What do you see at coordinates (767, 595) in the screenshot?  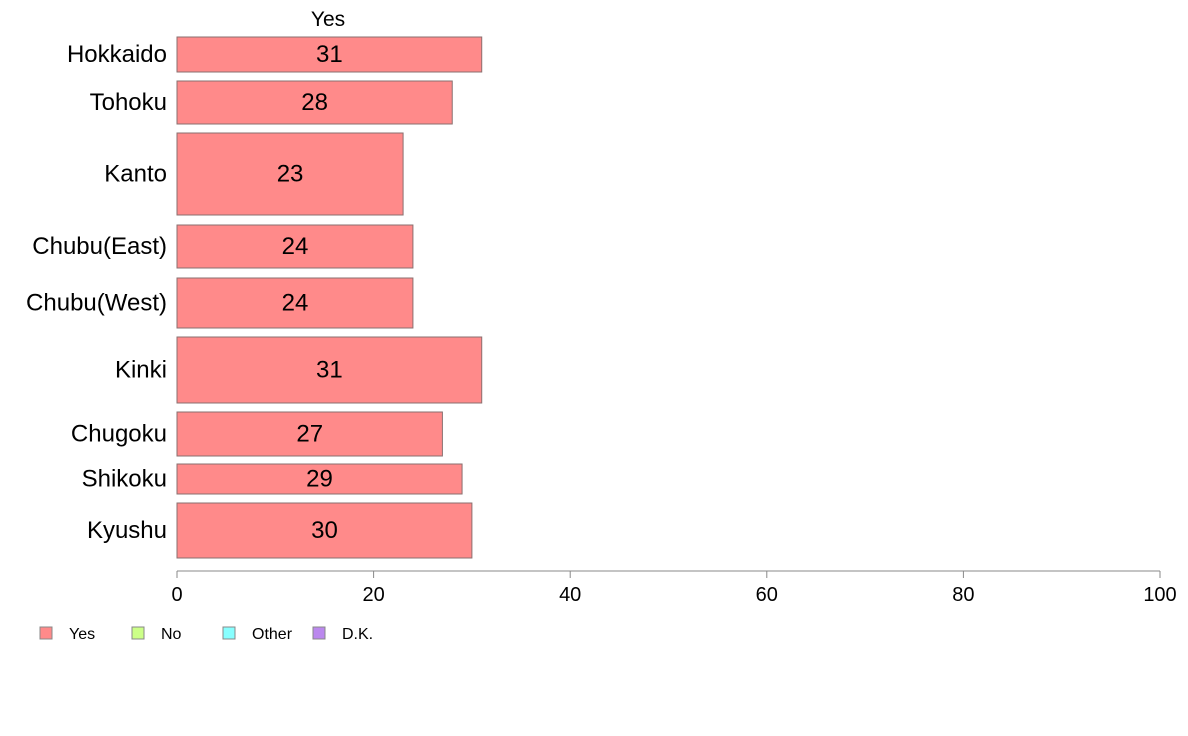 I see `x-tick-label-60: 60` at bounding box center [767, 595].